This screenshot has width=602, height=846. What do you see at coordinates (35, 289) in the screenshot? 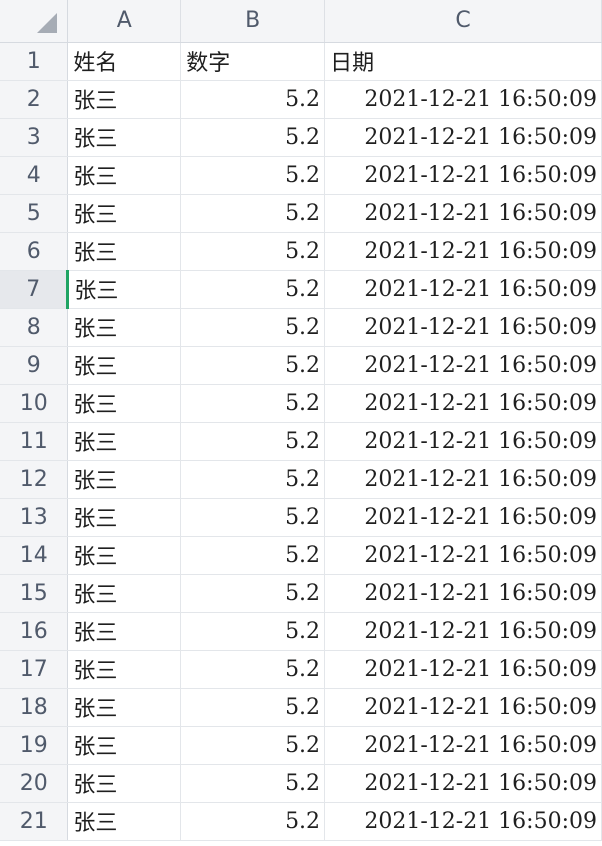
I see `row-header: 7` at bounding box center [35, 289].